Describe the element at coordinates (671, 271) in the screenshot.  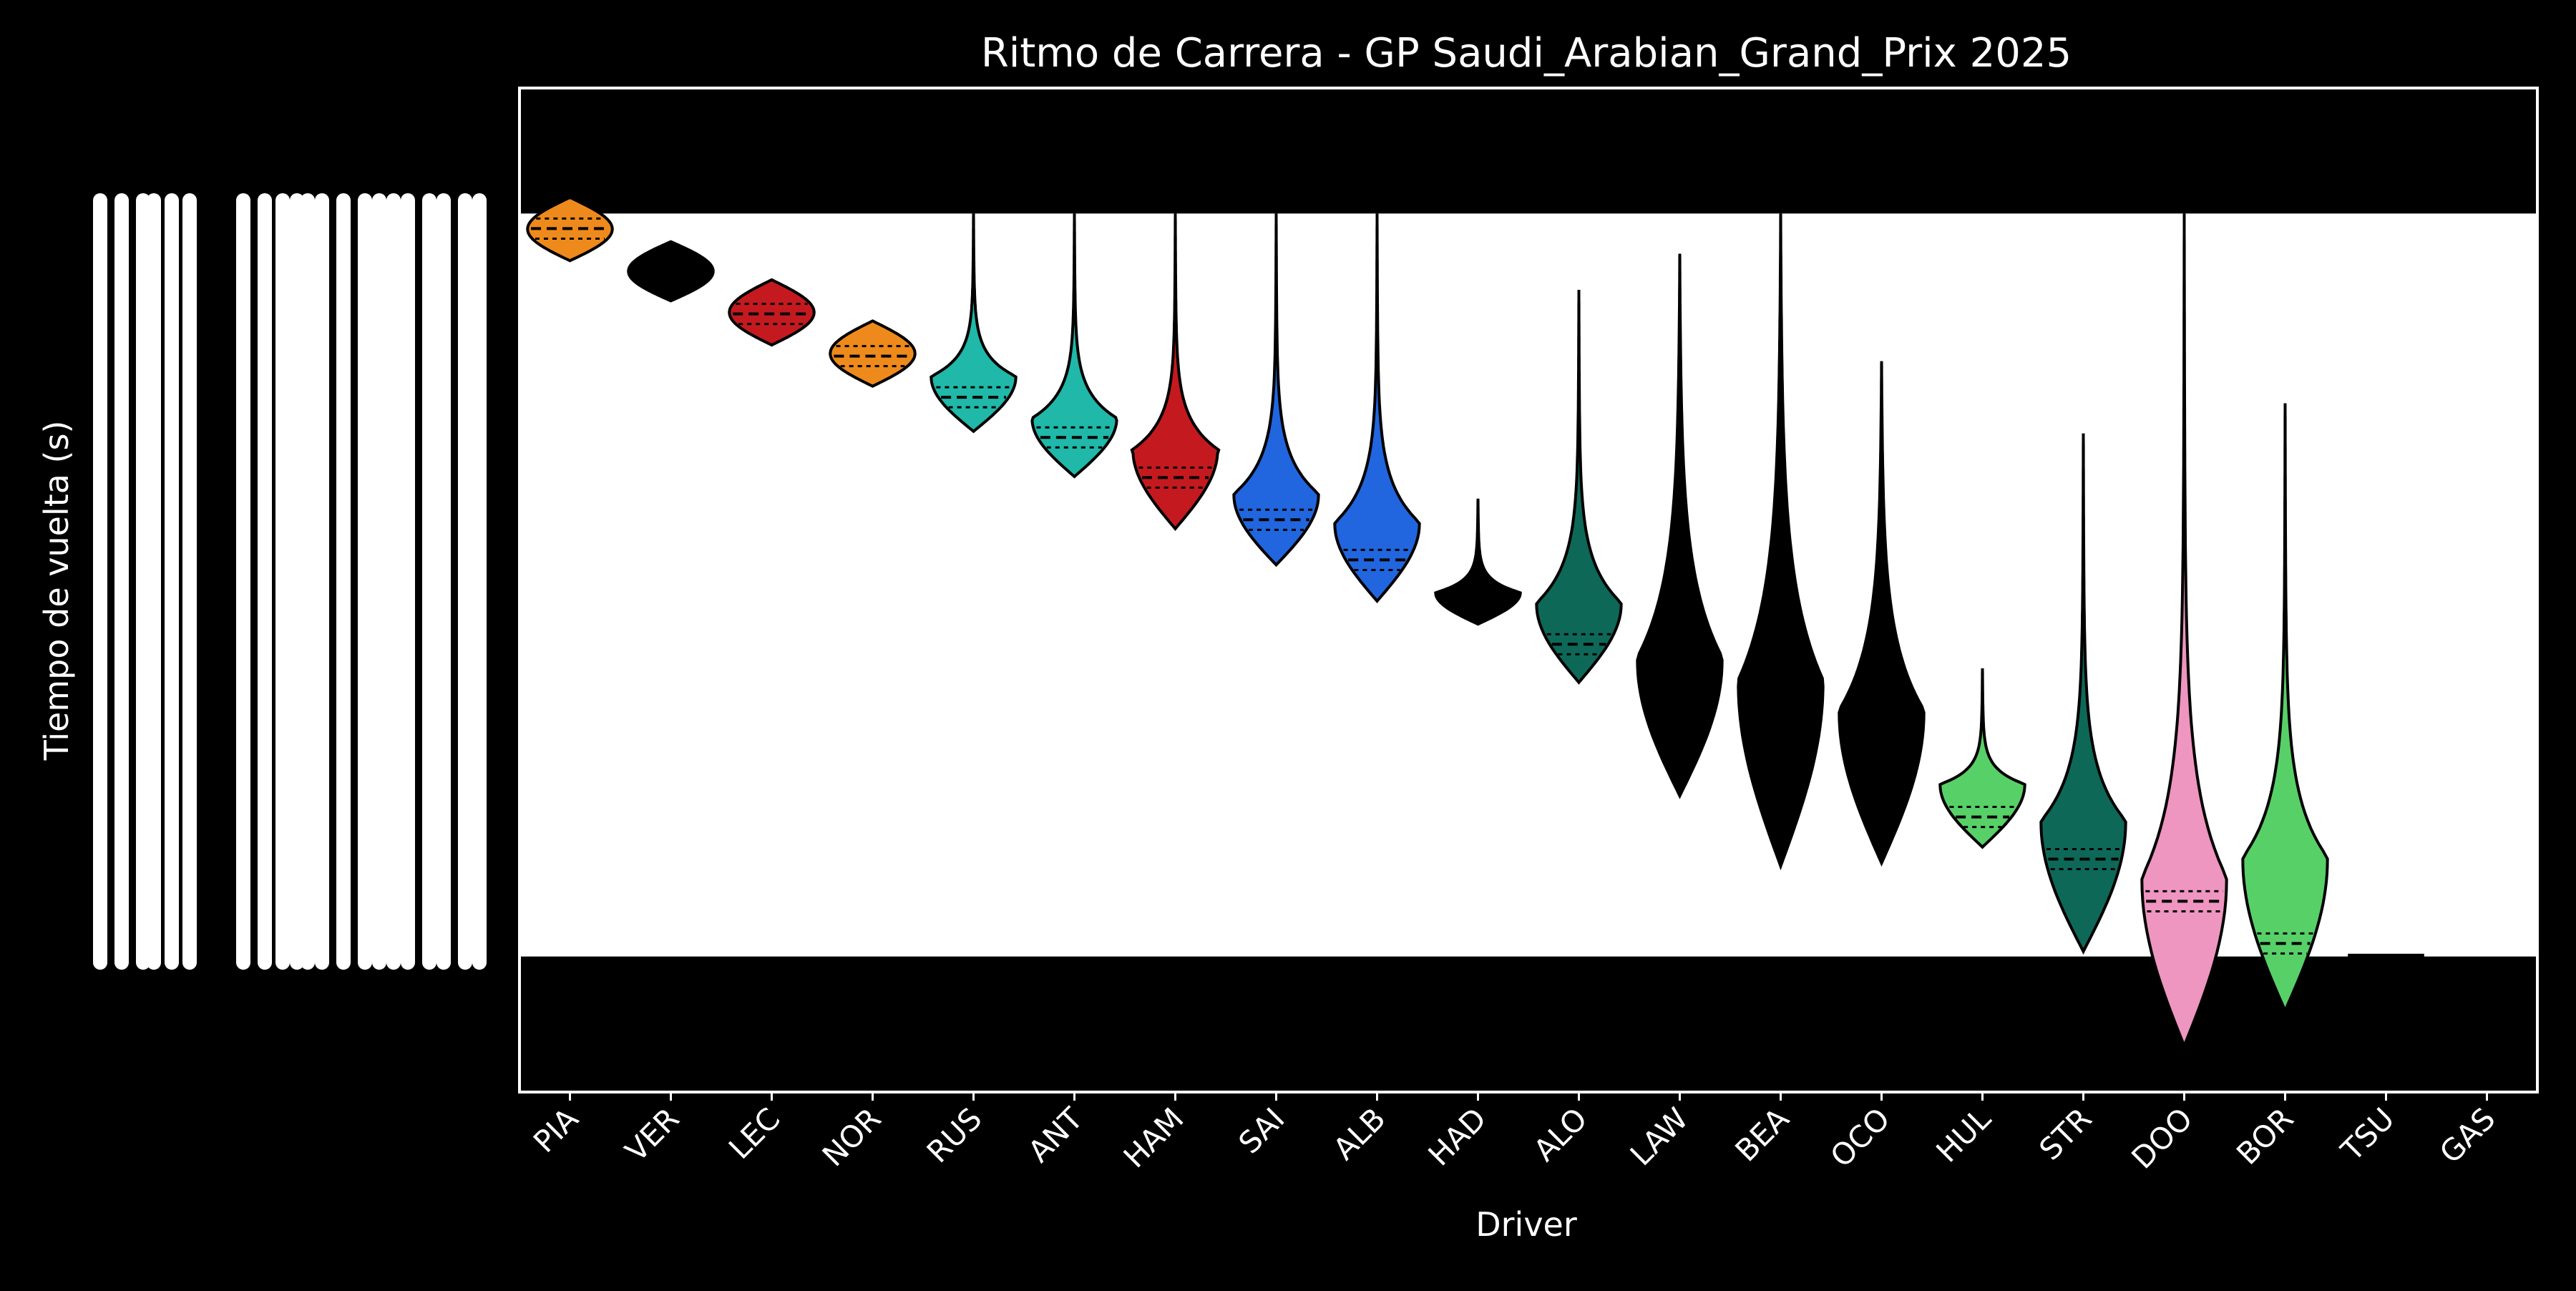
I see `violin-ver` at that location.